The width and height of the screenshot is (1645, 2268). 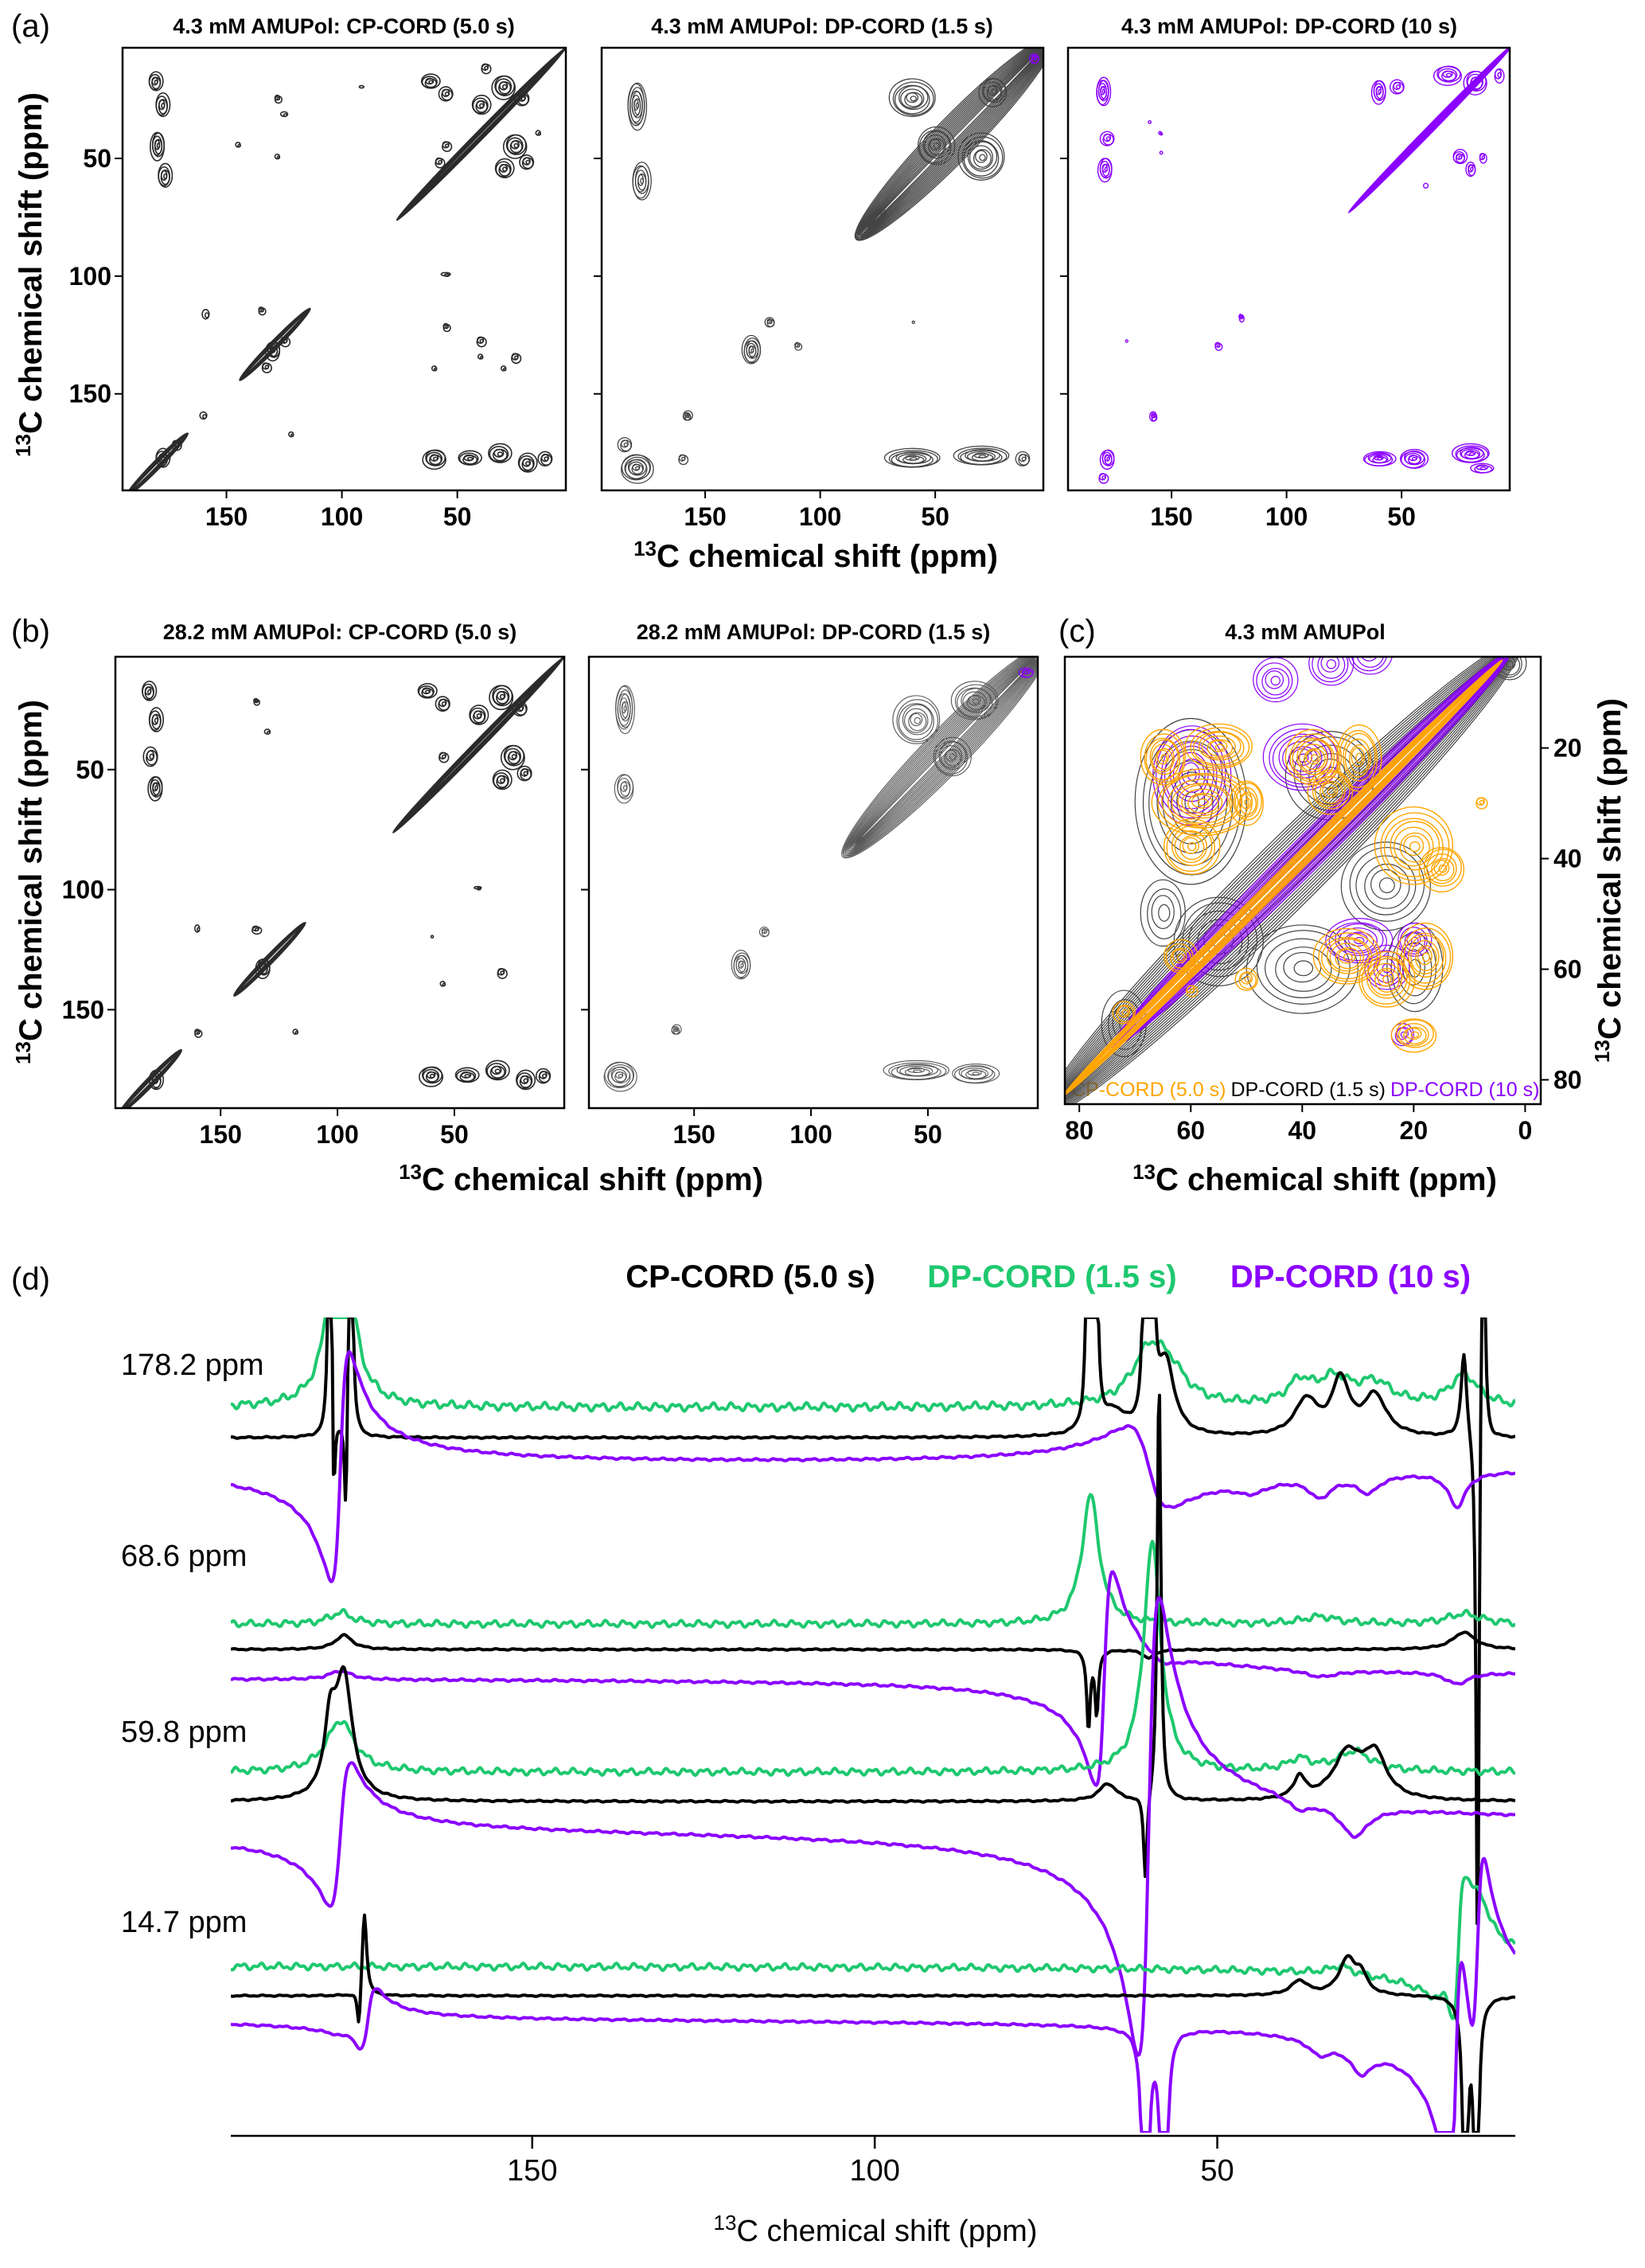 I want to click on y-tick-label: 60, so click(x=1567, y=968).